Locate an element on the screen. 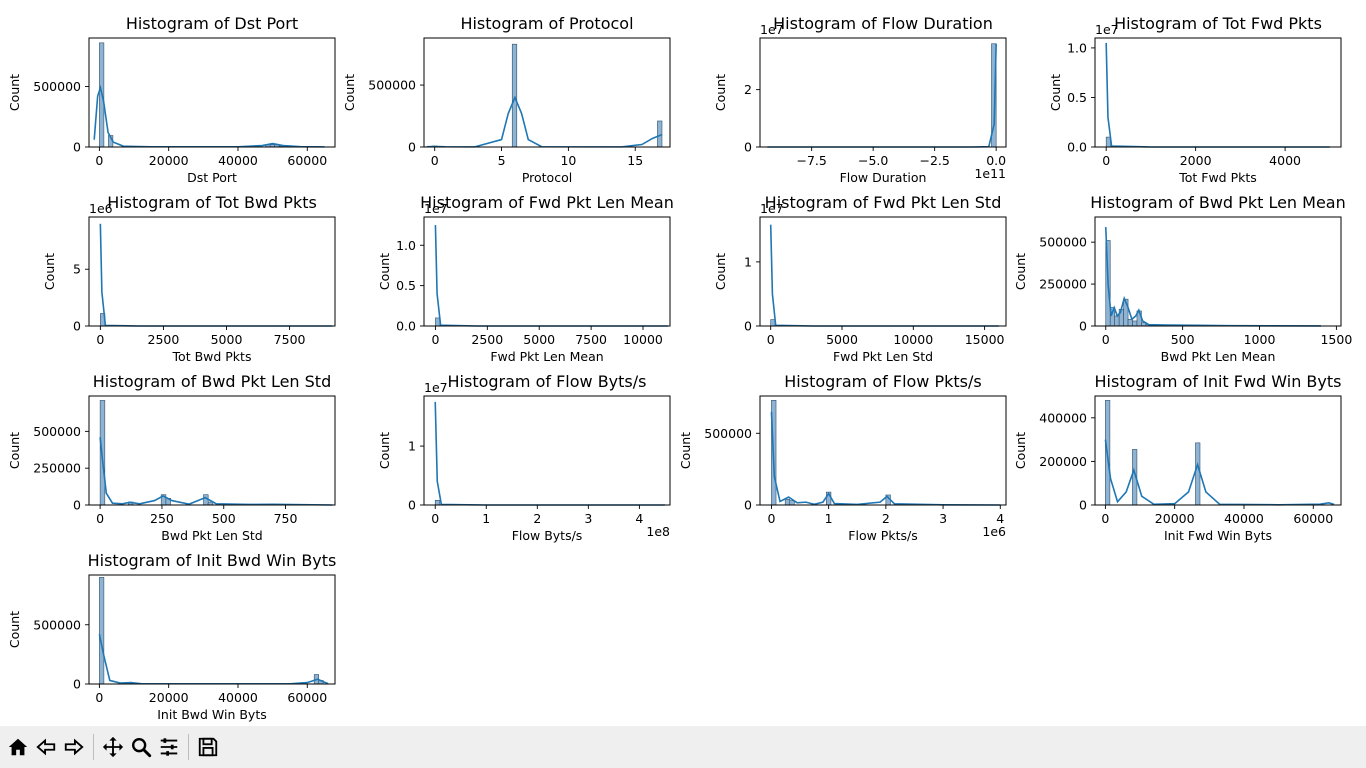 The height and width of the screenshot is (768, 1366). x-axis-label: Bwd Pkt Len Std is located at coordinates (211, 535).